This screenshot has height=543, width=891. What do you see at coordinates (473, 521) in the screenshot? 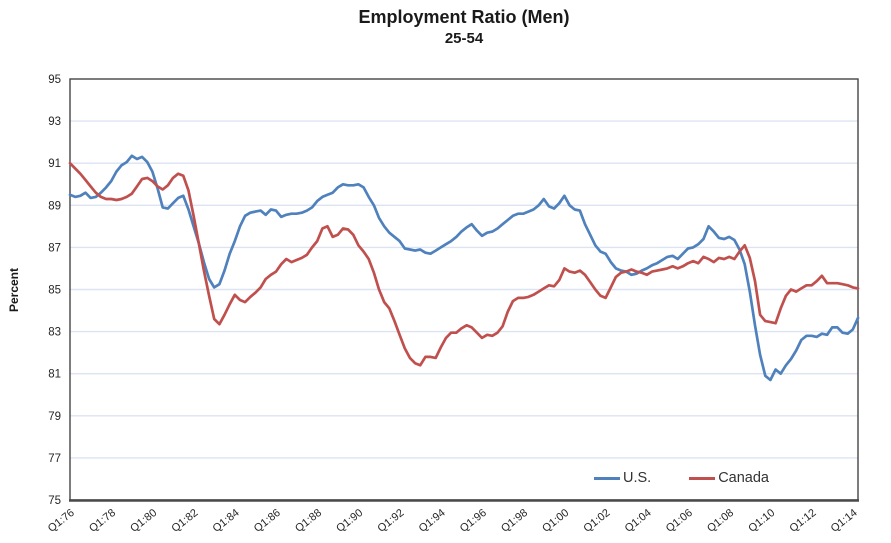
I see `x-tick-label: Q1:96` at bounding box center [473, 521].